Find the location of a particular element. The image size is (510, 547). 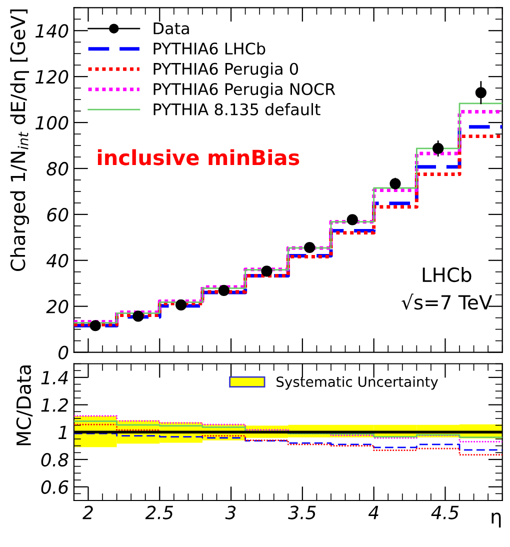

y-tick-label: 0 is located at coordinates (63, 353).